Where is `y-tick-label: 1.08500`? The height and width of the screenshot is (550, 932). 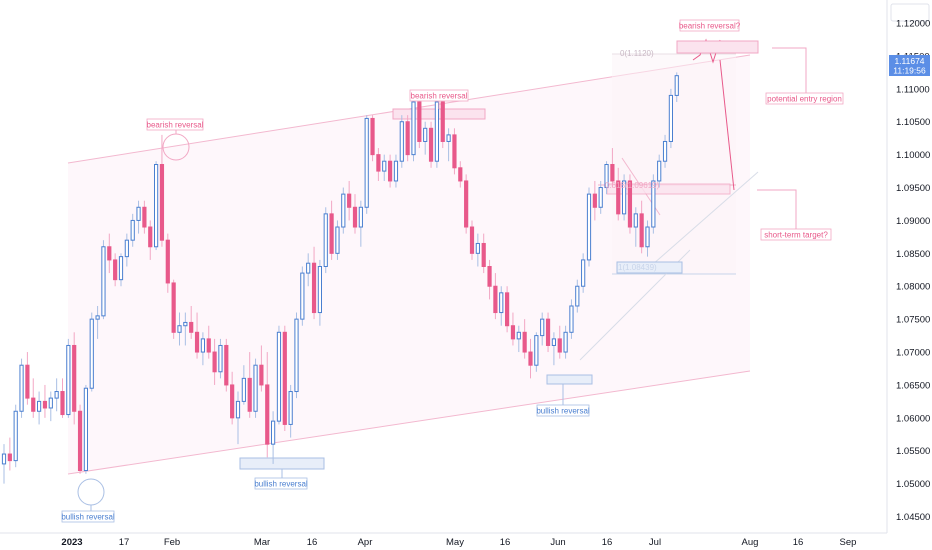
y-tick-label: 1.08500 is located at coordinates (913, 254).